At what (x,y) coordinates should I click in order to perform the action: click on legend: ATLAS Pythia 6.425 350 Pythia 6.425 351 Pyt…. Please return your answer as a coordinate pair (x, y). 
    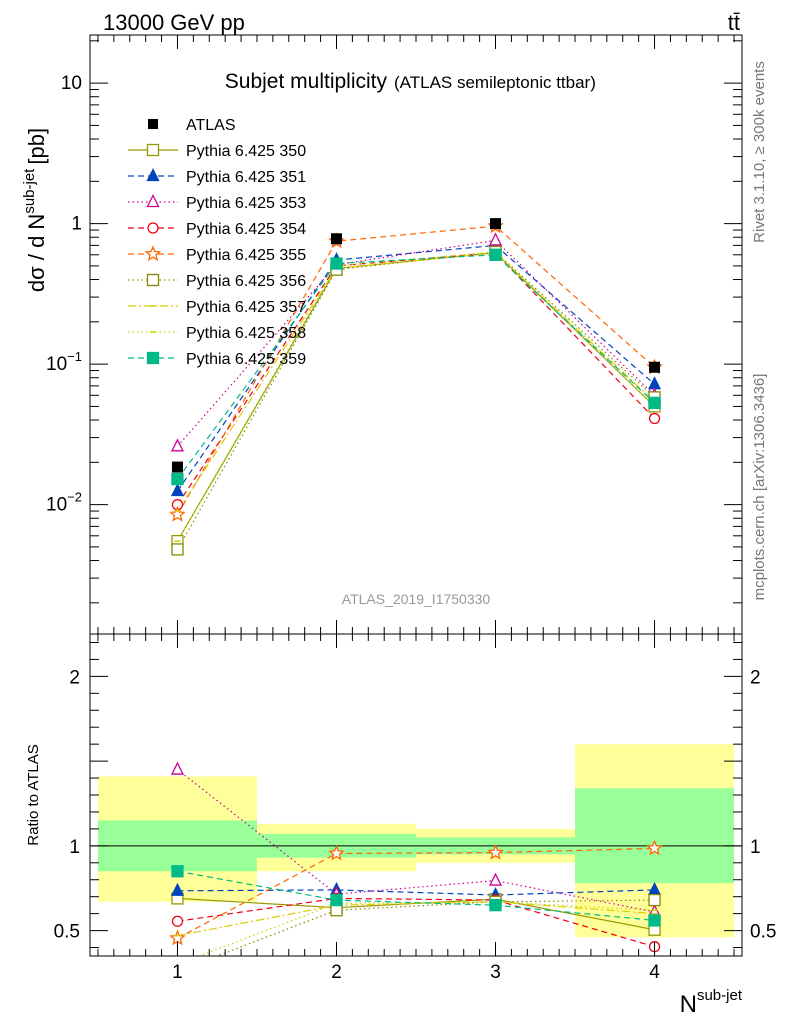
    Looking at the image, I should click on (217, 242).